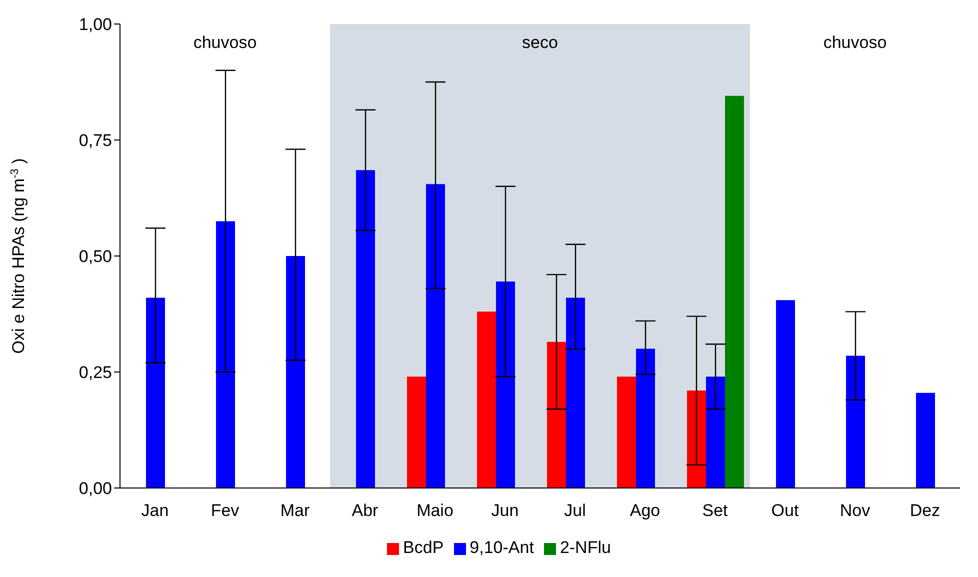 The image size is (978, 577). Describe the element at coordinates (540, 42) in the screenshot. I see `band-label: seco` at that location.